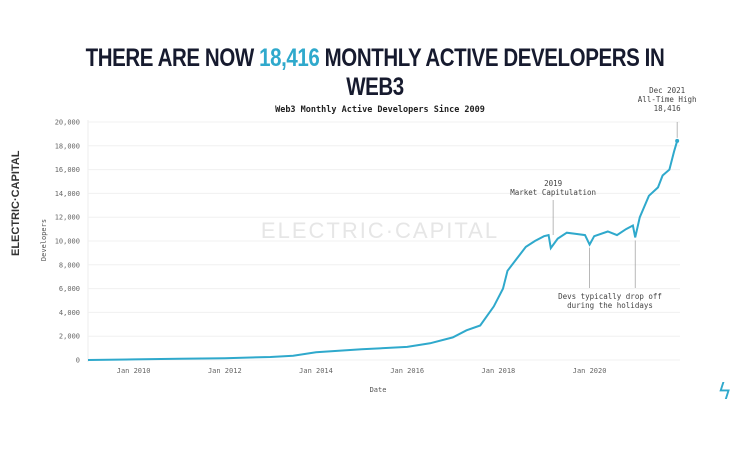  Describe the element at coordinates (378, 390) in the screenshot. I see `x-axis-label: Date` at that location.